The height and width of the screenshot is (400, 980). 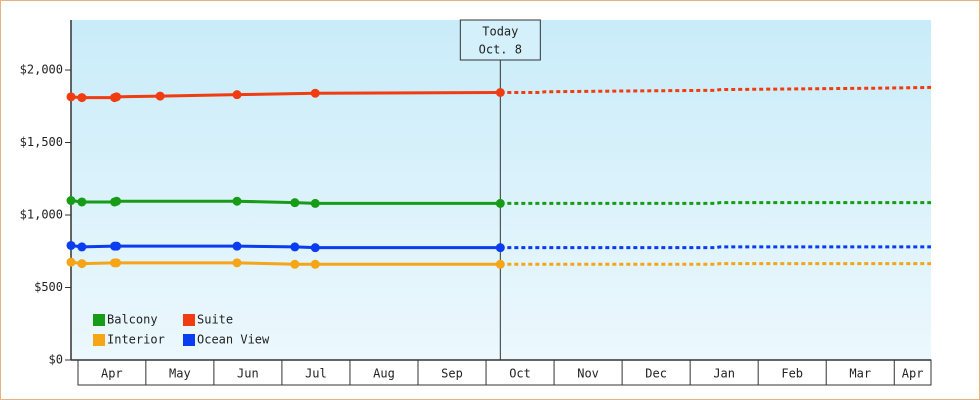 What do you see at coordinates (41, 70) in the screenshot?
I see `y-tick-label: $2,000` at bounding box center [41, 70].